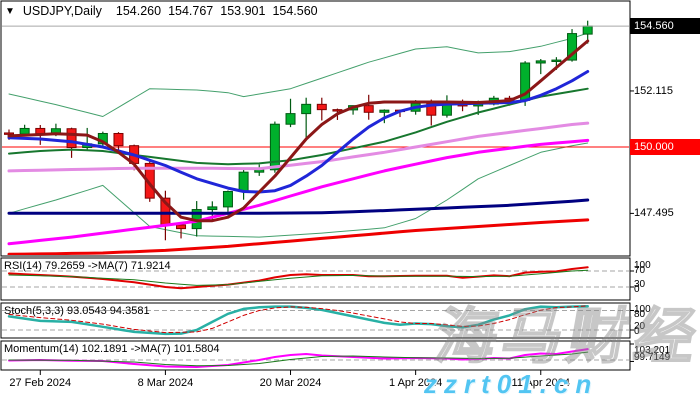 The width and height of the screenshot is (700, 400). Describe the element at coordinates (640, 270) in the screenshot. I see `rsi-scale-label: 70` at that location.